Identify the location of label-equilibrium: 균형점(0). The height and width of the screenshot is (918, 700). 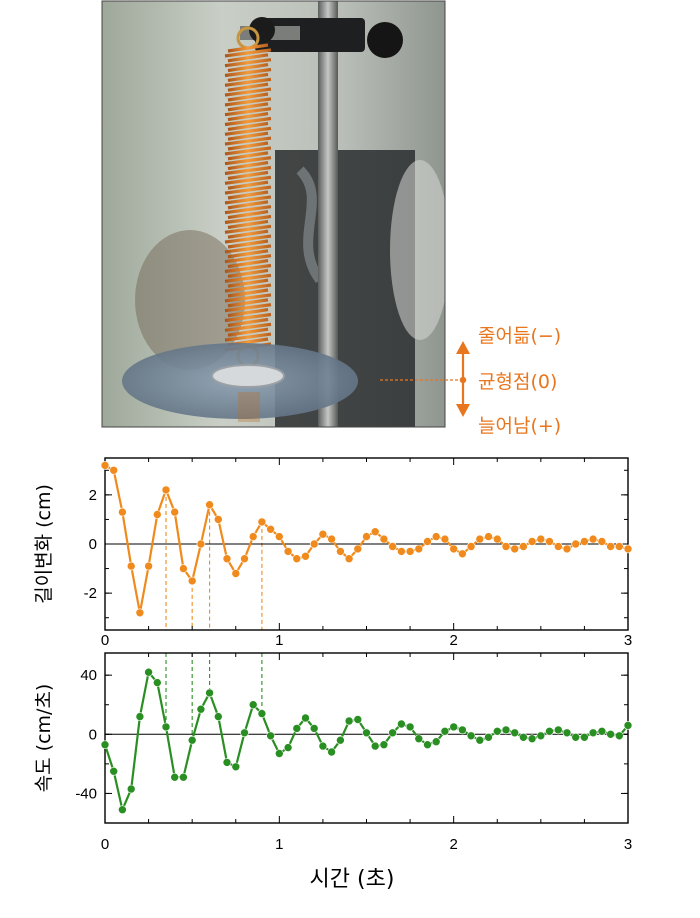
(517, 382).